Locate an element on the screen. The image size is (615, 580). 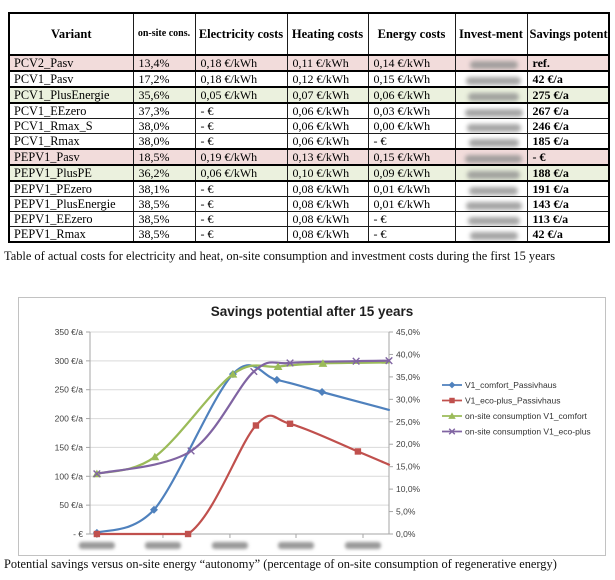
left-axis-label: 350 €/a is located at coordinates (69, 332).